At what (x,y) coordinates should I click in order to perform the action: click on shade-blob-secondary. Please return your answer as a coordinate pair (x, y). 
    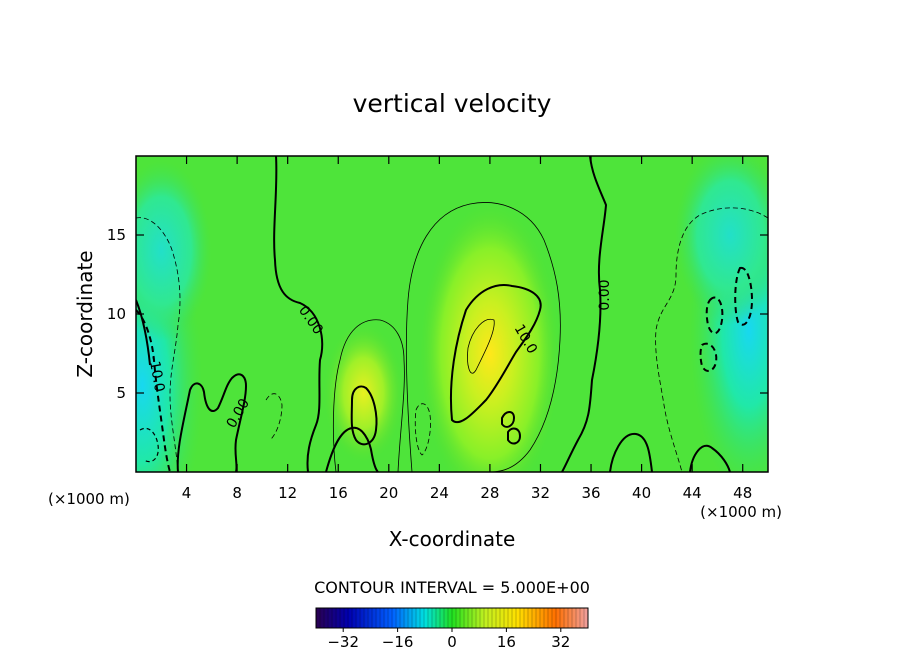
    Looking at the image, I should click on (363, 393).